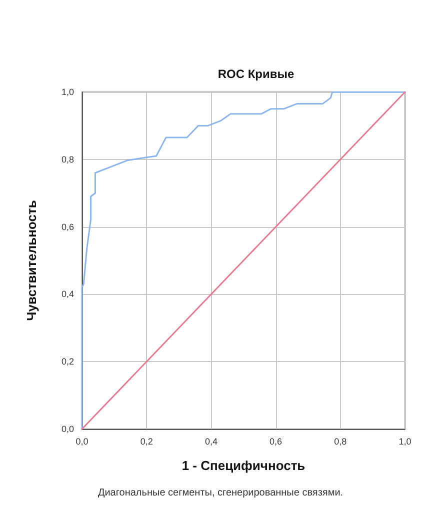 The width and height of the screenshot is (441, 514). I want to click on y-tick-label: 0,2, so click(67, 361).